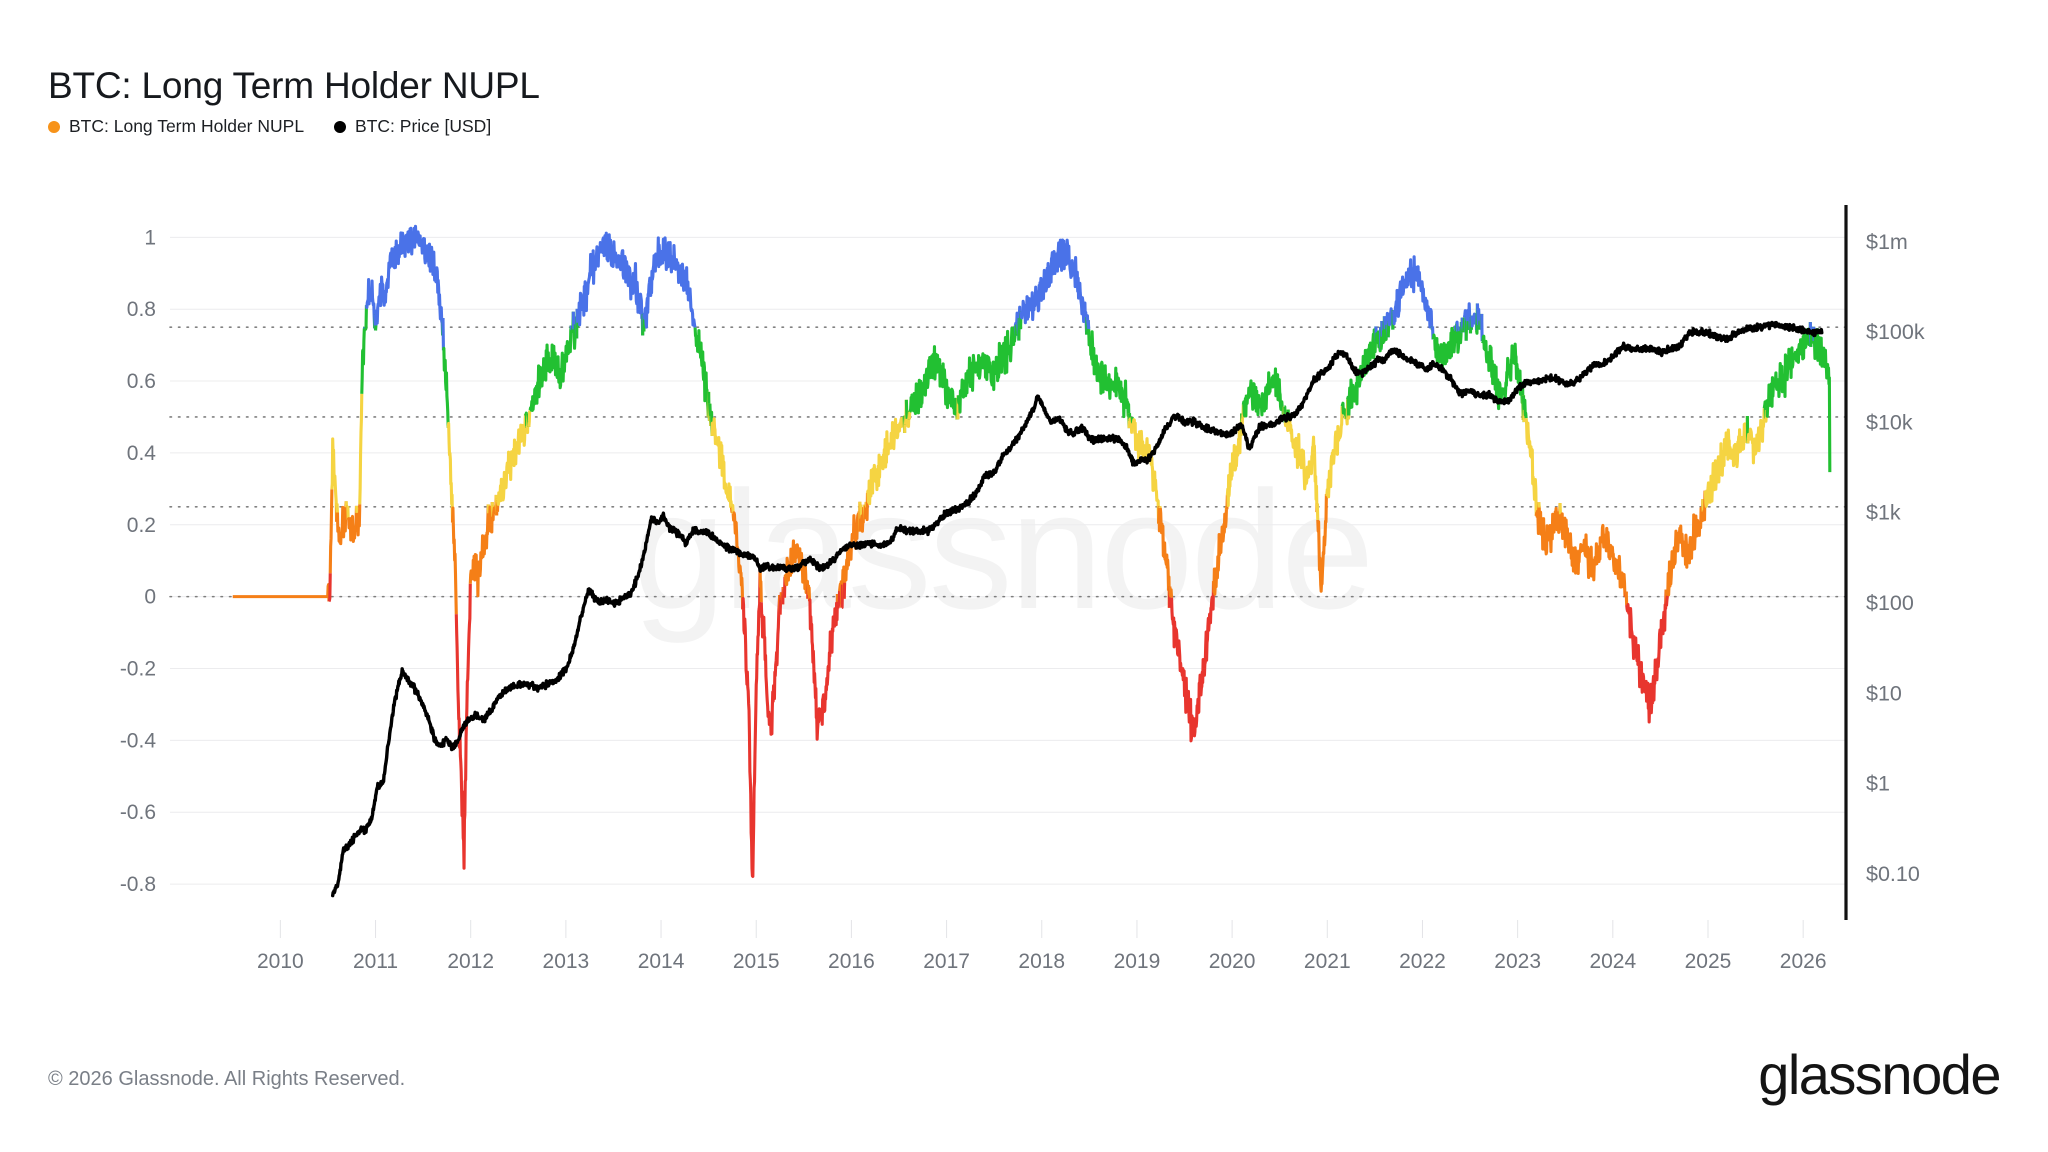  Describe the element at coordinates (150, 597) in the screenshot. I see `svg-text: 0` at that location.